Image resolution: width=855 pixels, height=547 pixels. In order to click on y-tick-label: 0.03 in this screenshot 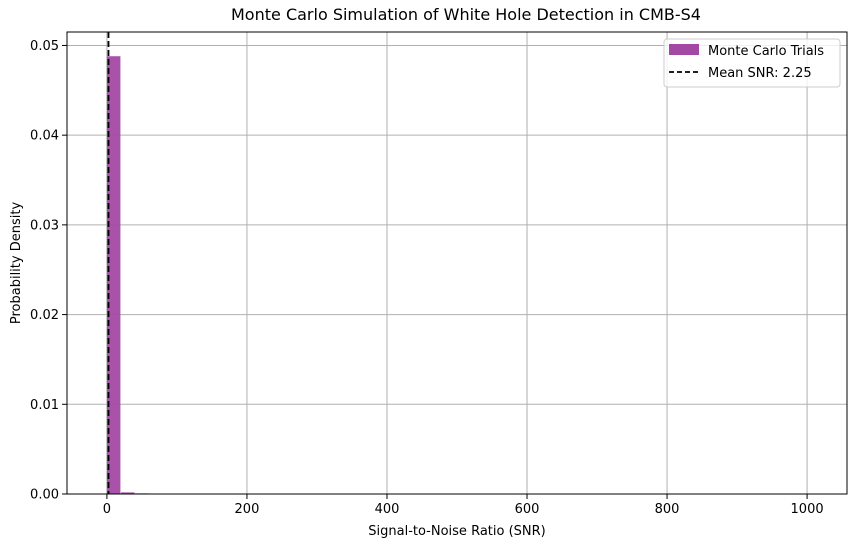, I will do `click(44, 225)`.